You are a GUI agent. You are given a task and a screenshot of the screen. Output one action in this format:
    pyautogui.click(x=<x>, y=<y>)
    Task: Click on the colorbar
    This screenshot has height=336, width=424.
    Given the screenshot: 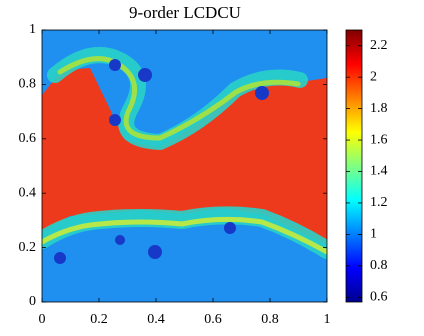 What is the action you would take?
    pyautogui.click(x=354, y=166)
    